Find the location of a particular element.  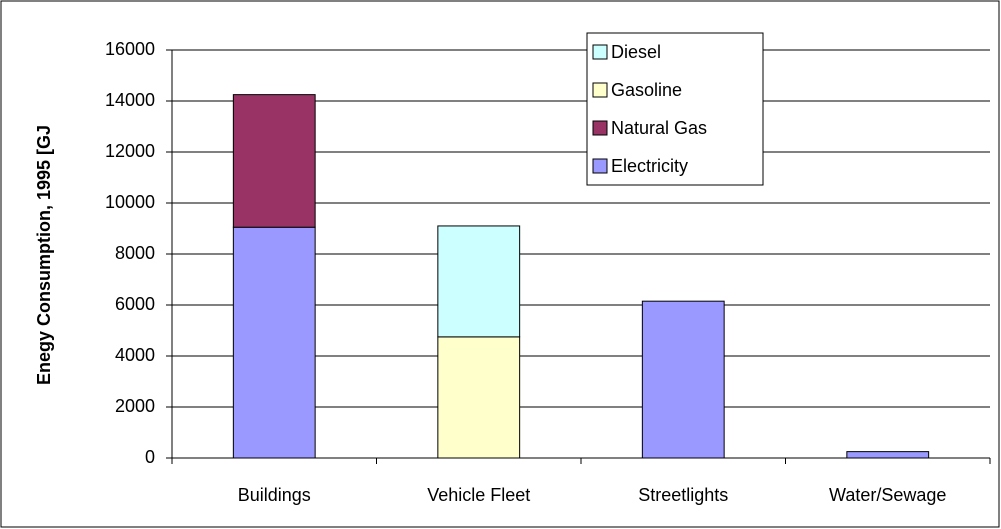

legend-label: Natural Gas is located at coordinates (659, 128).